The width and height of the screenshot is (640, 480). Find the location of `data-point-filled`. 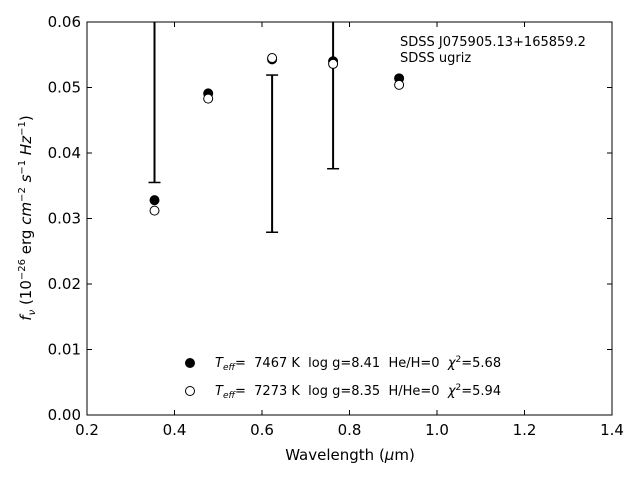

data-point-filled is located at coordinates (154, 200).